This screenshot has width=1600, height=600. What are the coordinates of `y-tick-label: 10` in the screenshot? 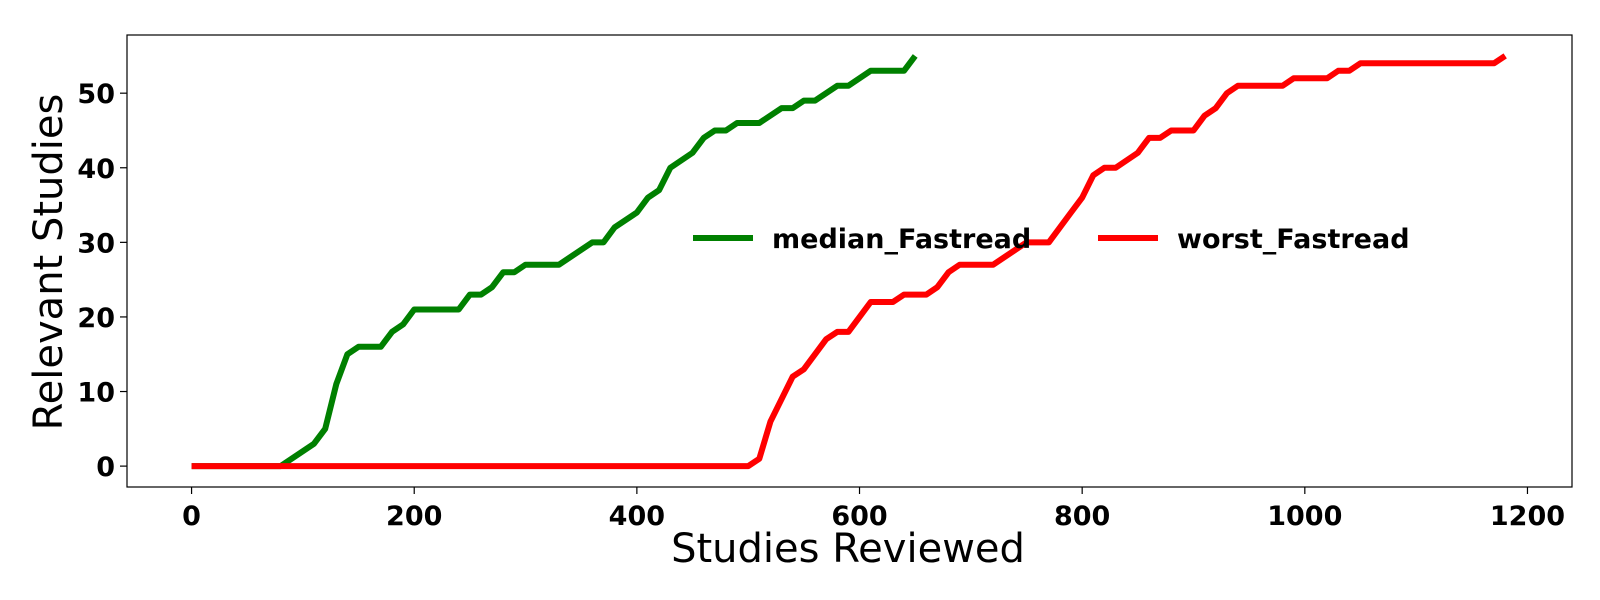 It's located at (96, 393).